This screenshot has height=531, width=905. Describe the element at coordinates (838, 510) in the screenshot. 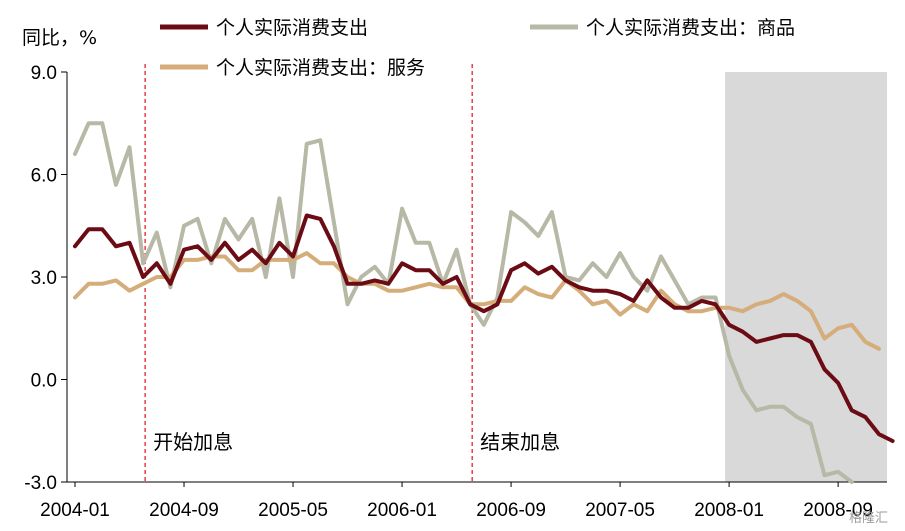

I see `x-tick-label-7: 2008-09` at that location.